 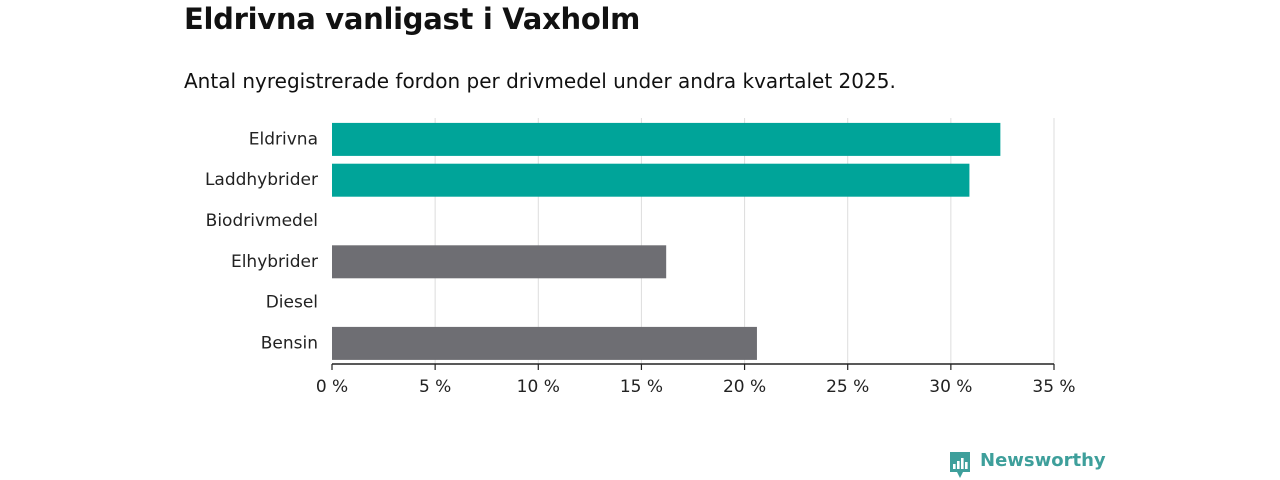 I want to click on category-label: Elhybrider, so click(x=274, y=262).